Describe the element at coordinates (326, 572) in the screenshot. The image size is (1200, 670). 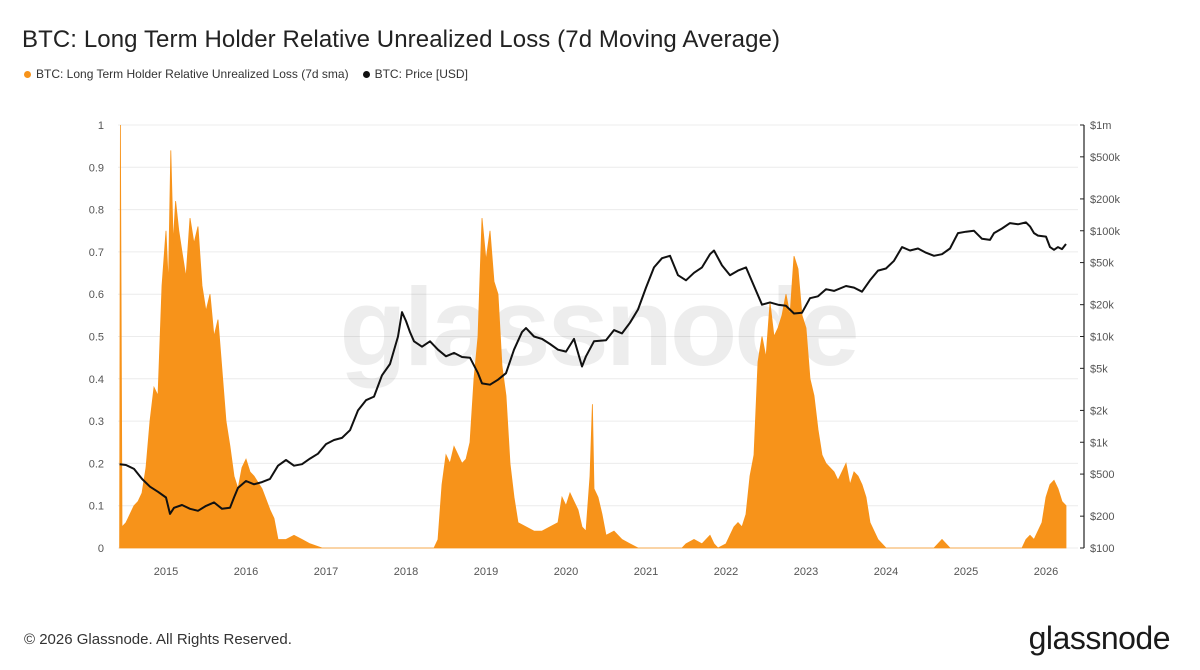
I see `x-tick-label: 2017` at that location.